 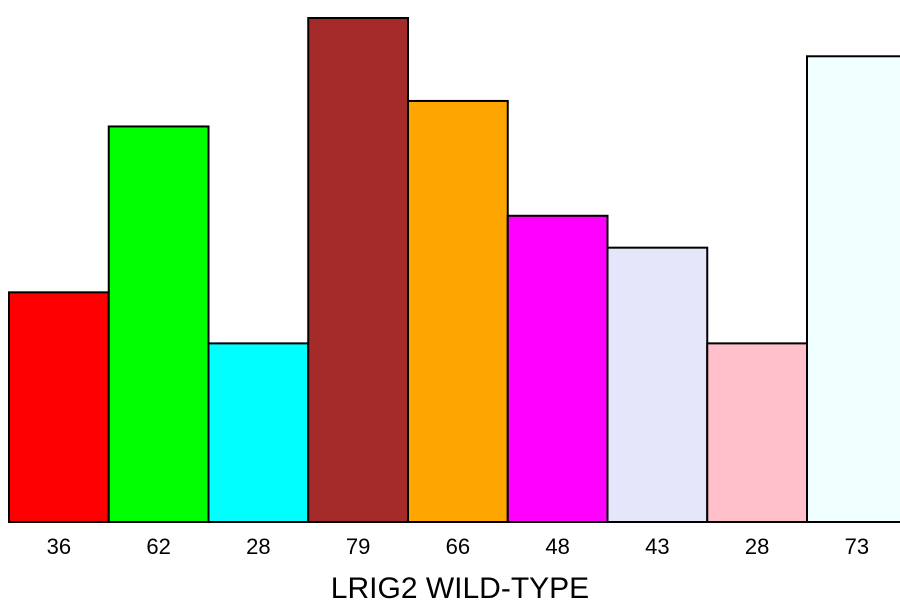 I want to click on x-tick-label-8: 28, so click(x=757, y=546).